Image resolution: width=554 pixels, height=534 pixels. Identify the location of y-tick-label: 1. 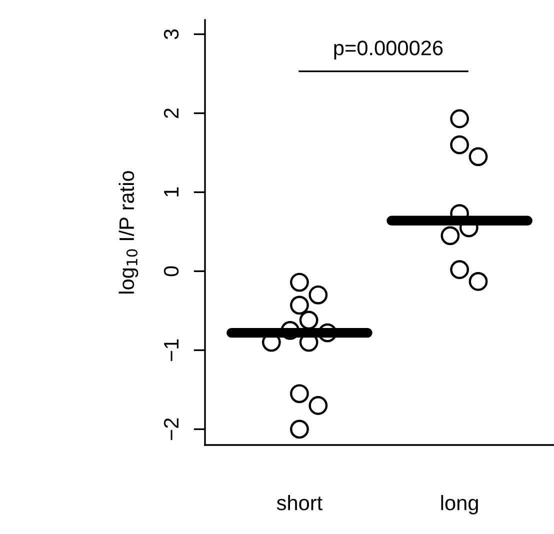
(171, 191).